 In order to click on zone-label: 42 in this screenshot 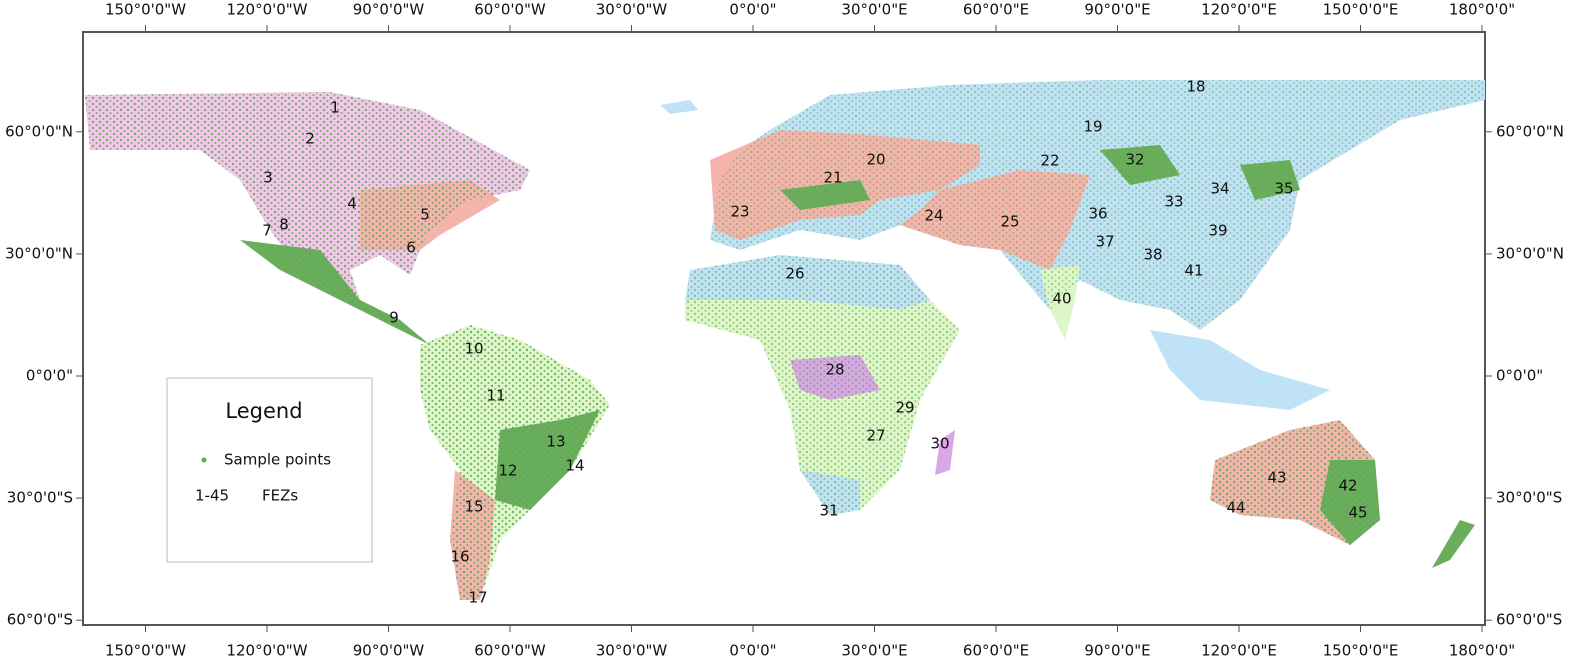, I will do `click(1347, 486)`.